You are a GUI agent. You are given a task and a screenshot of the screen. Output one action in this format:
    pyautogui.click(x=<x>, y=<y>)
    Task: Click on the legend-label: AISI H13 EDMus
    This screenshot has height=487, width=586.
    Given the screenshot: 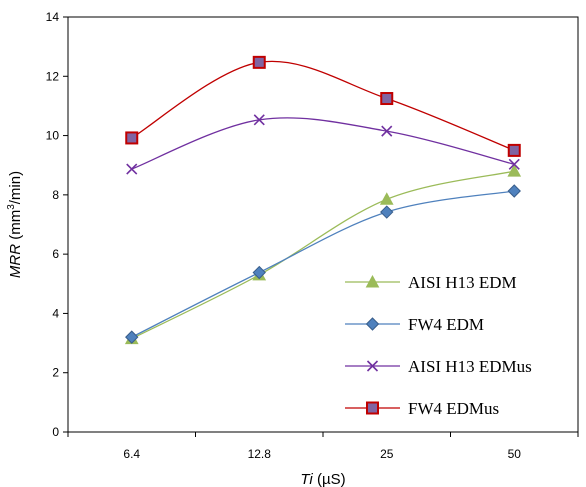 What is the action you would take?
    pyautogui.click(x=470, y=366)
    